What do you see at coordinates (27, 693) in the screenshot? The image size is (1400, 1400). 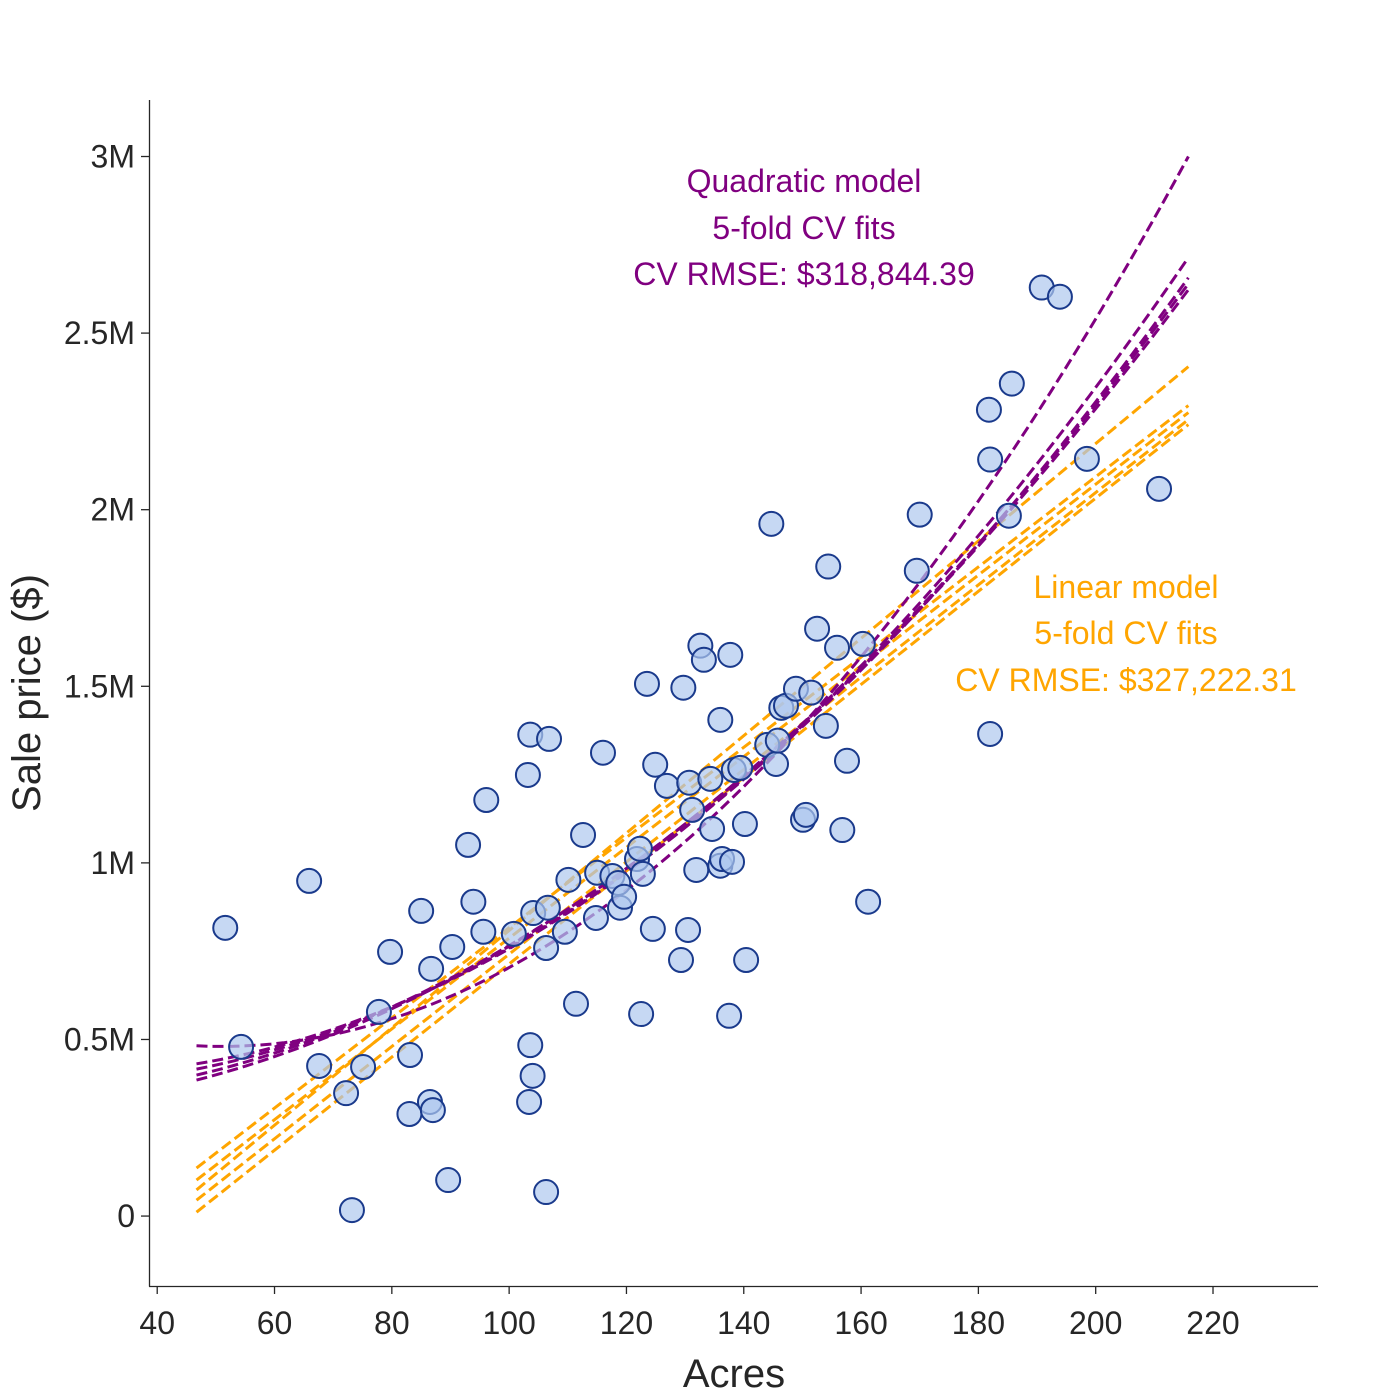 I see `y-axis-label: Sale price ($)` at bounding box center [27, 693].